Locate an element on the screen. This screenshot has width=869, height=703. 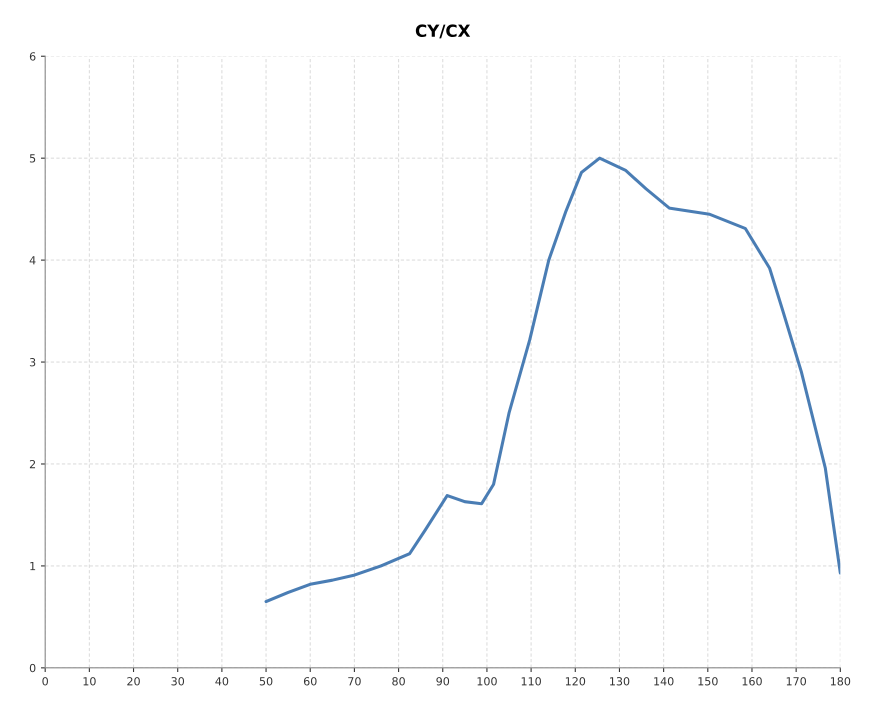
x-tick-label: 170 is located at coordinates (796, 681).